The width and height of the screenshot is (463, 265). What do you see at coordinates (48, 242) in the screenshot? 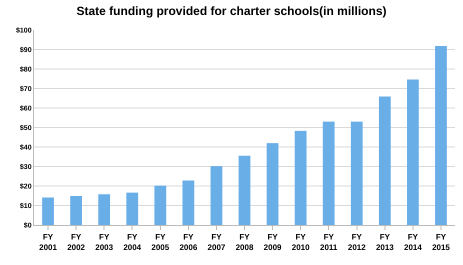
I see `x-tick-label: FY 2001` at bounding box center [48, 242].